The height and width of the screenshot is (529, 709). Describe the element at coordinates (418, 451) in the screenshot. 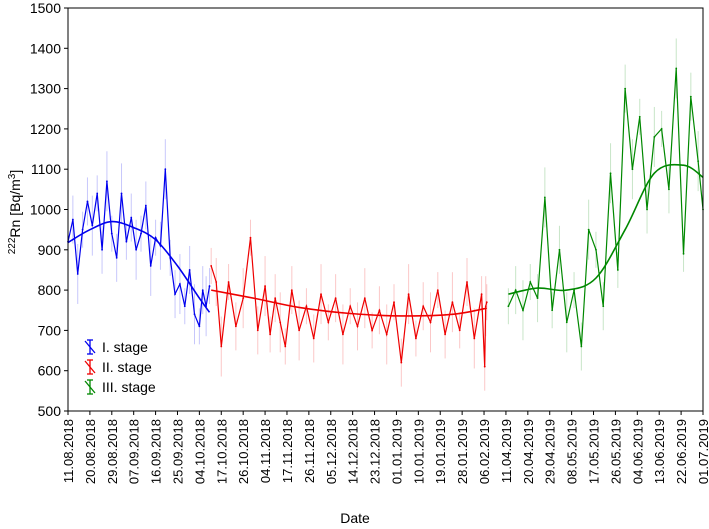

I see `x-tick-label: 10.01.2019` at that location.